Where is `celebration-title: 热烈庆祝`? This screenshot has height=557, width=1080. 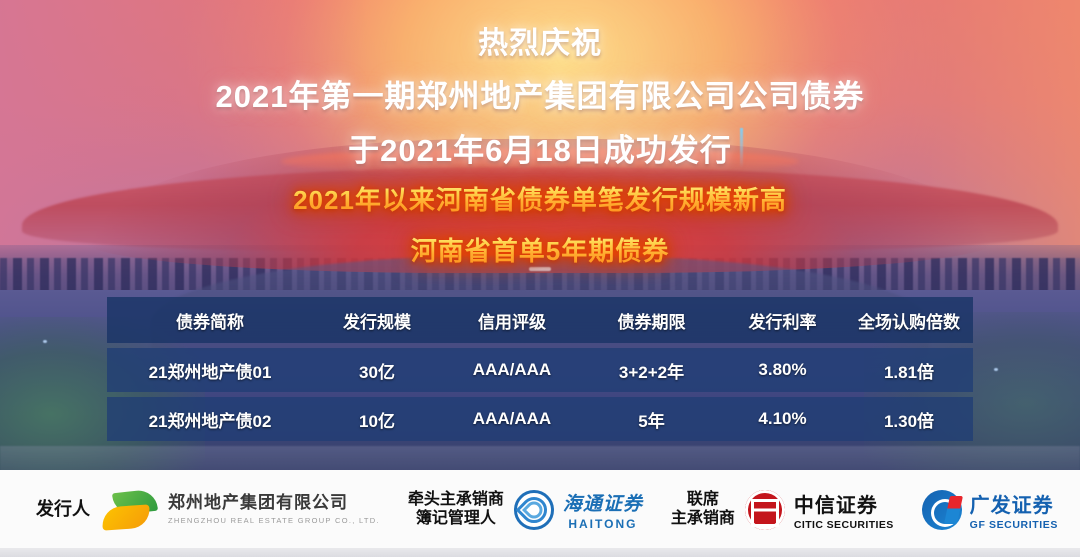 celebration-title: 热烈庆祝 is located at coordinates (540, 43).